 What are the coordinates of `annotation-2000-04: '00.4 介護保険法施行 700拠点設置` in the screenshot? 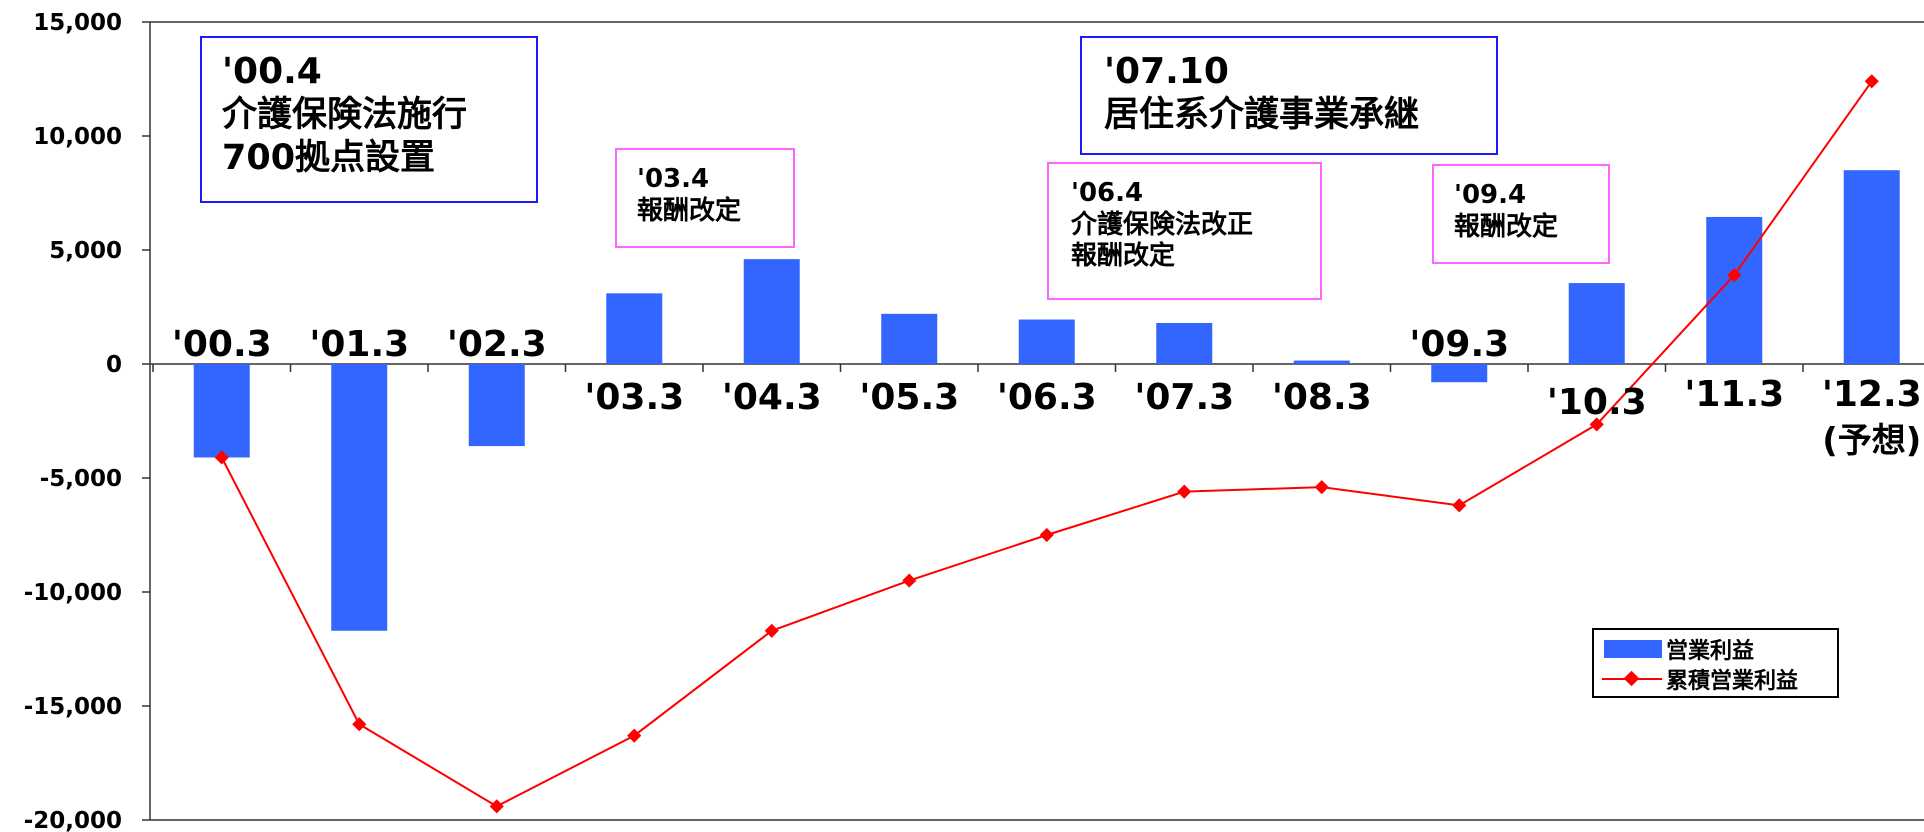 It's located at (369, 119).